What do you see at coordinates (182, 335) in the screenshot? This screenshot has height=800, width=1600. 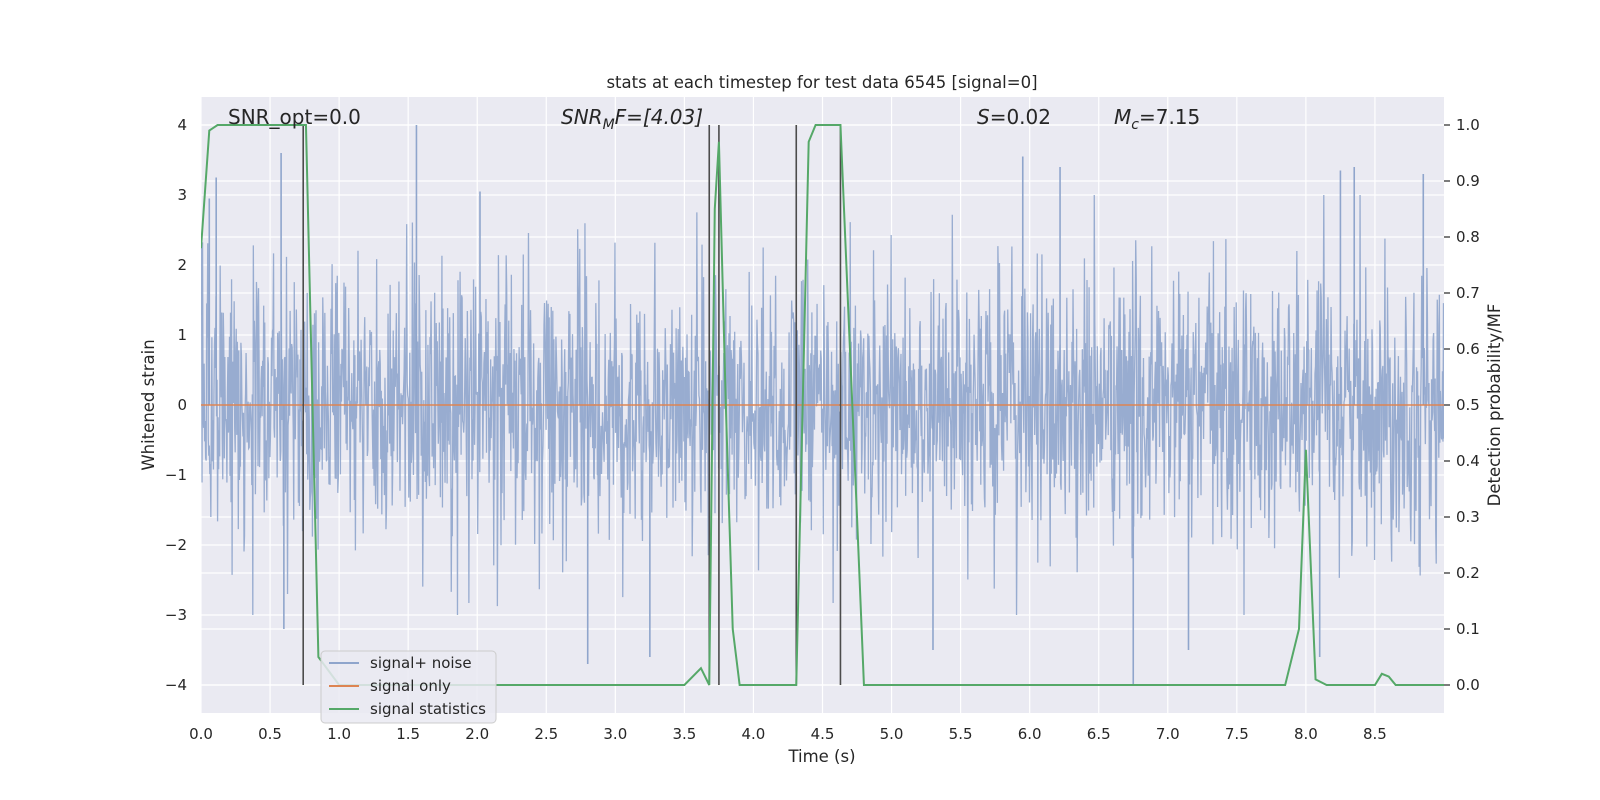 I see `y-left-tick-label: 1` at bounding box center [182, 335].